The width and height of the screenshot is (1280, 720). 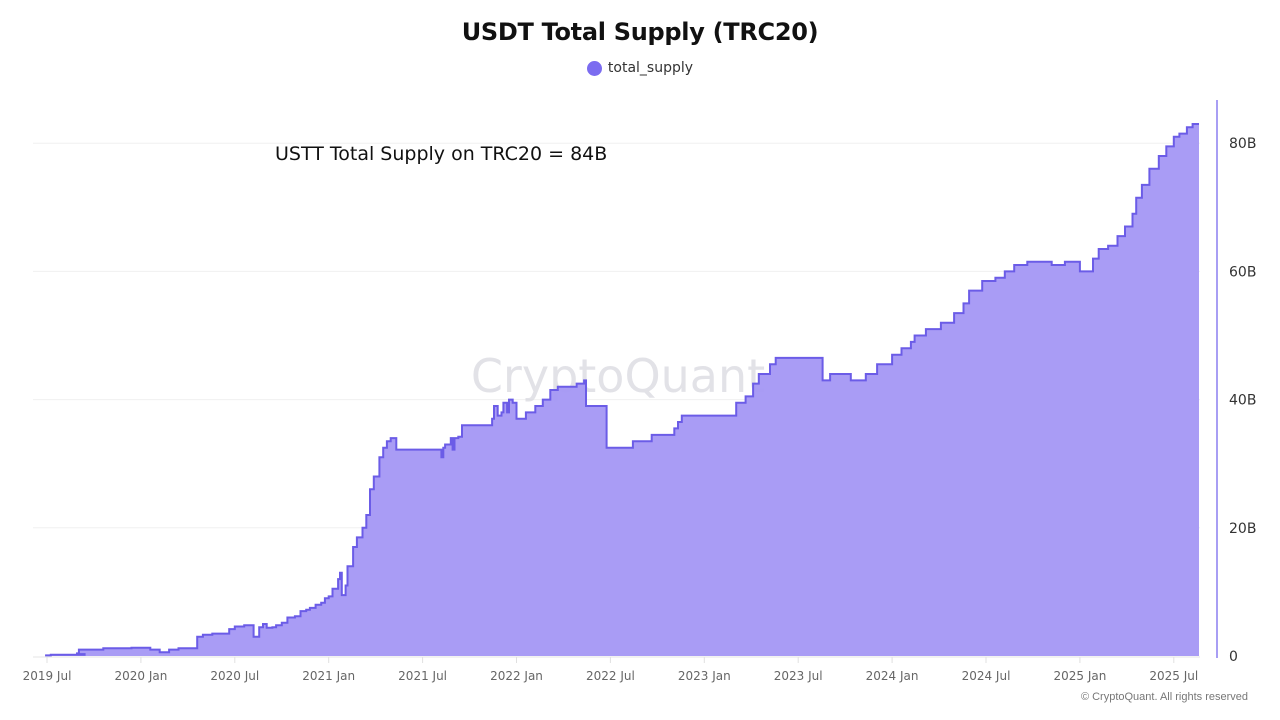 I want to click on y-tick-label: 40B, so click(x=1242, y=401).